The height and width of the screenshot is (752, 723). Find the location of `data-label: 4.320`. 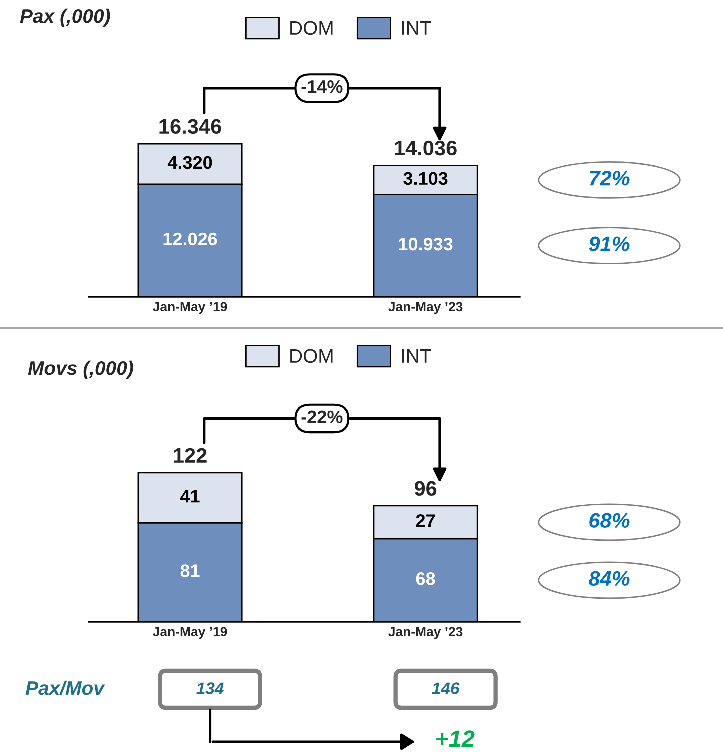

data-label: 4.320 is located at coordinates (190, 163).